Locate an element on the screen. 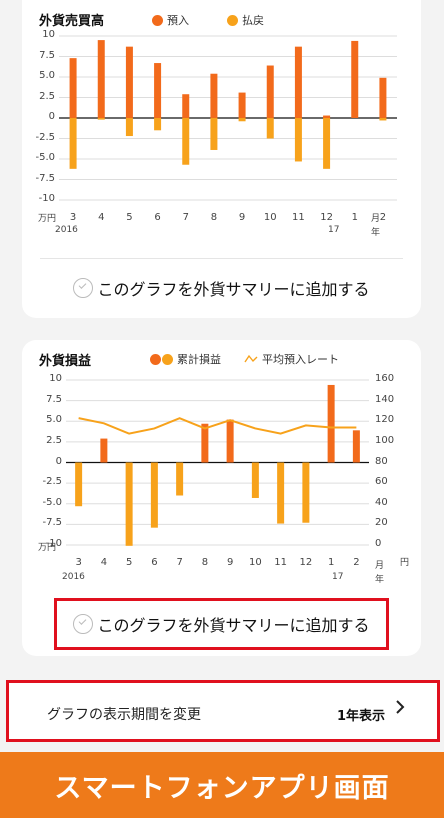 The image size is (444, 818). legend-item-withdraw: 払戻 is located at coordinates (245, 20).